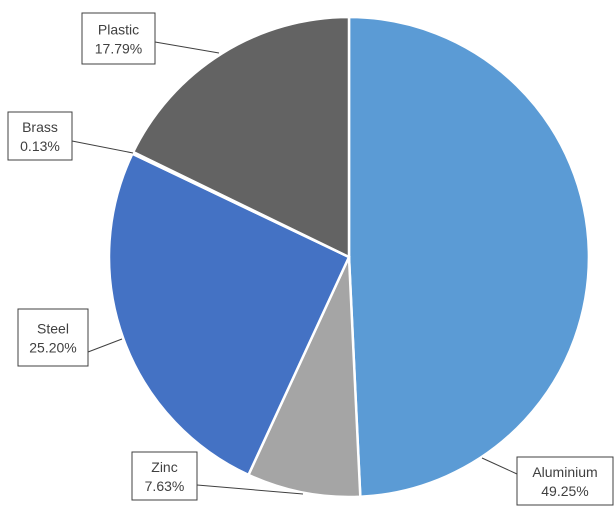  I want to click on slice-value-label: 49.25%, so click(564, 491).